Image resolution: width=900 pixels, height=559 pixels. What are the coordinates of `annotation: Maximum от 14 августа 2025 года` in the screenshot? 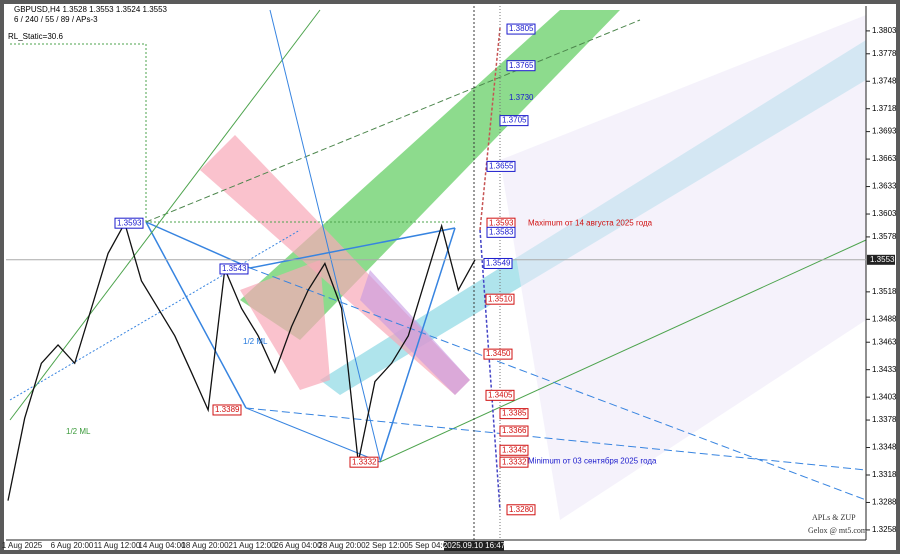 It's located at (590, 222).